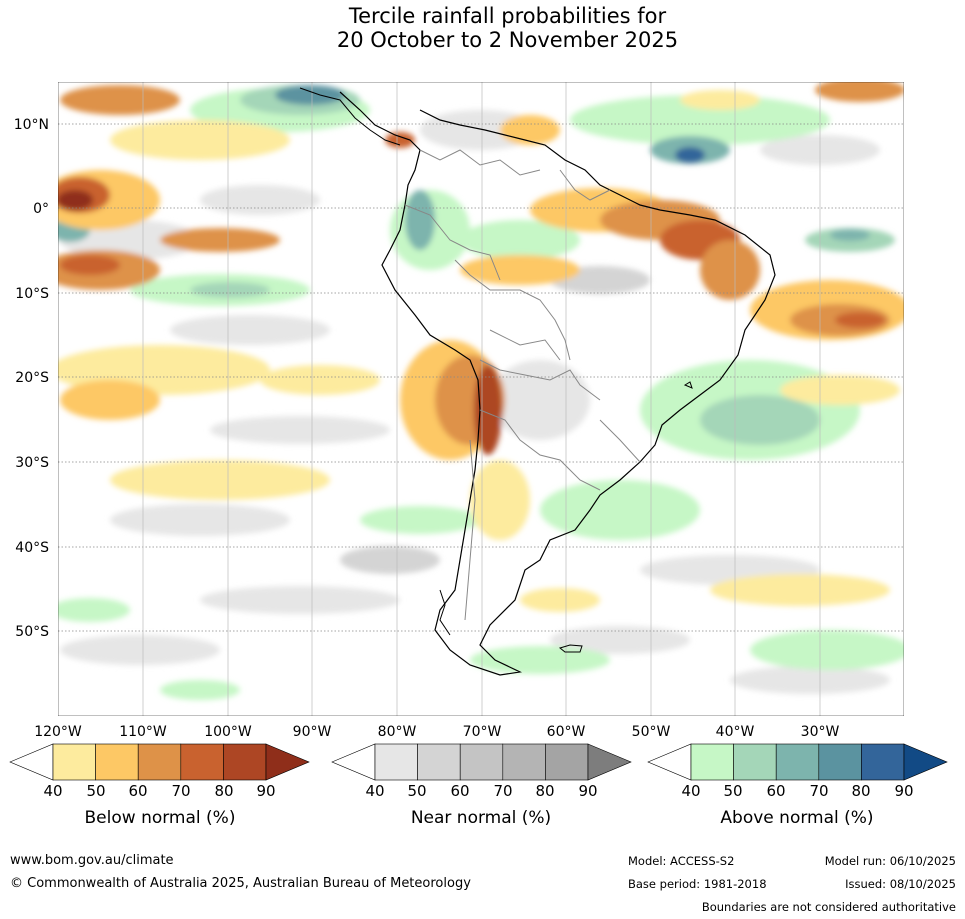  I want to click on lon-label: 110°W, so click(143, 732).